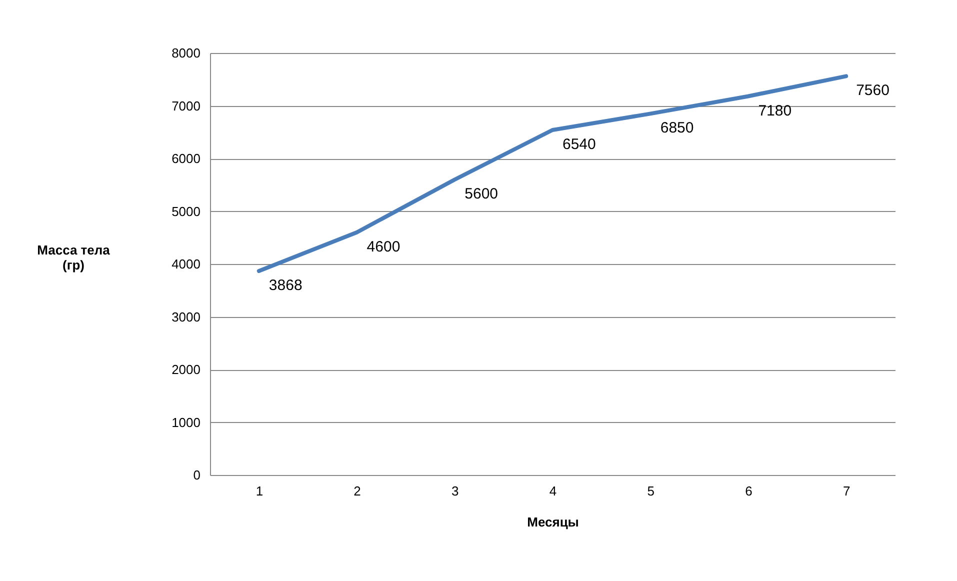  Describe the element at coordinates (357, 491) in the screenshot. I see `x-tick-label: 2` at that location.